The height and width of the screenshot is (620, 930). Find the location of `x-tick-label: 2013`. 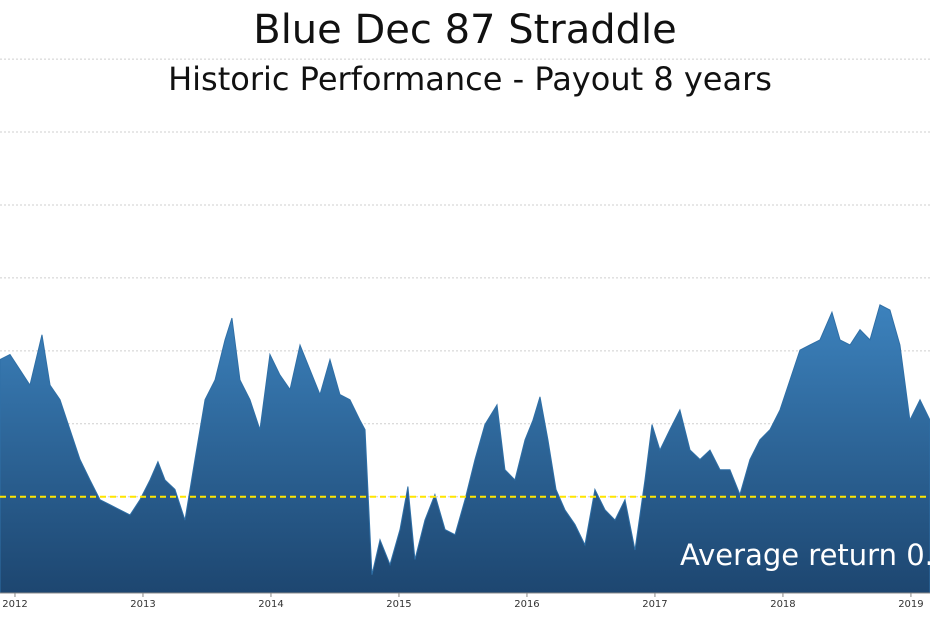

x-tick-label: 2013 is located at coordinates (142, 604).